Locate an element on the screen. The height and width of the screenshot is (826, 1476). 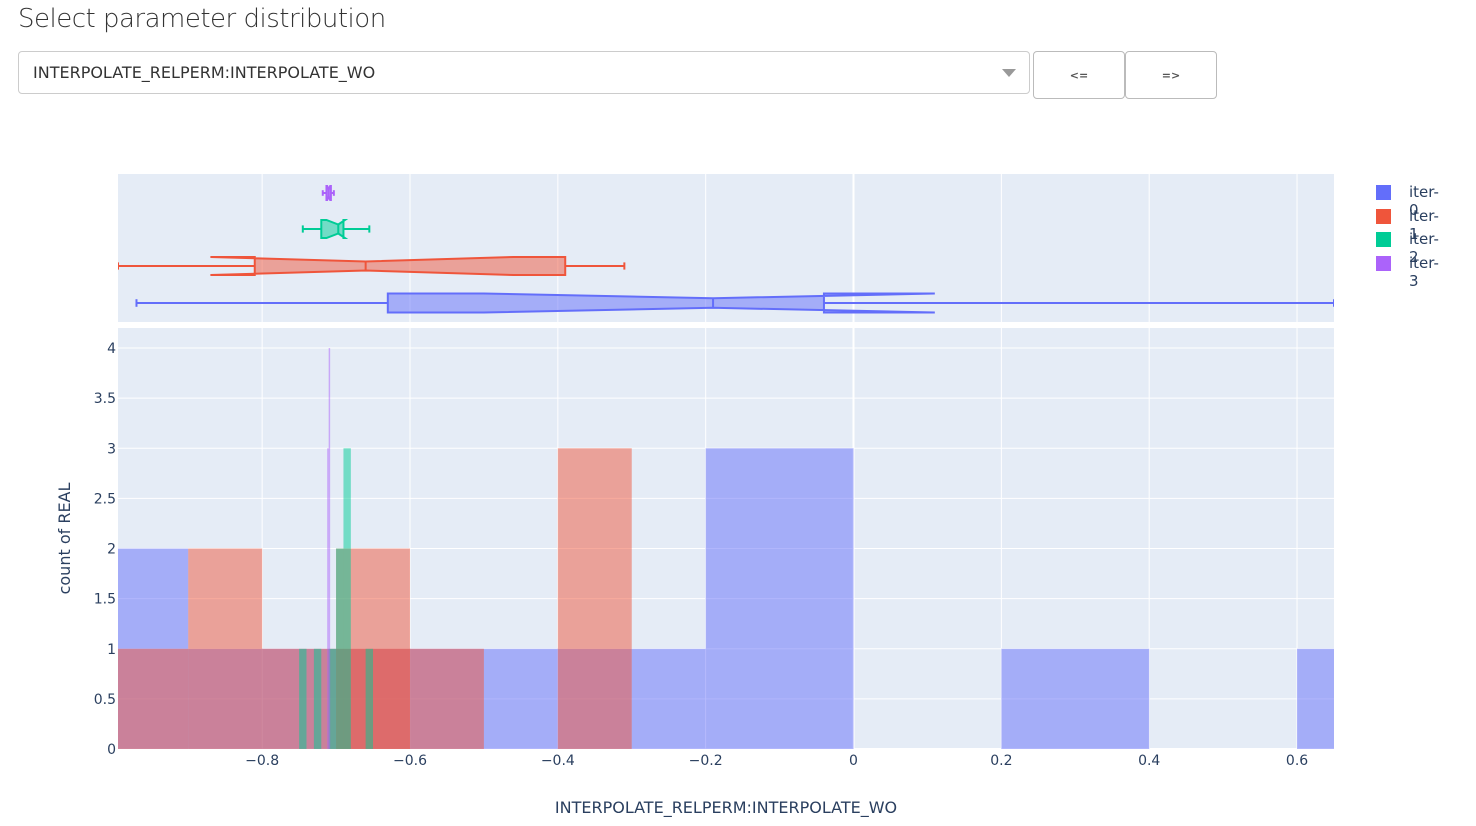
x-tick-label: −0.4 is located at coordinates (558, 761).